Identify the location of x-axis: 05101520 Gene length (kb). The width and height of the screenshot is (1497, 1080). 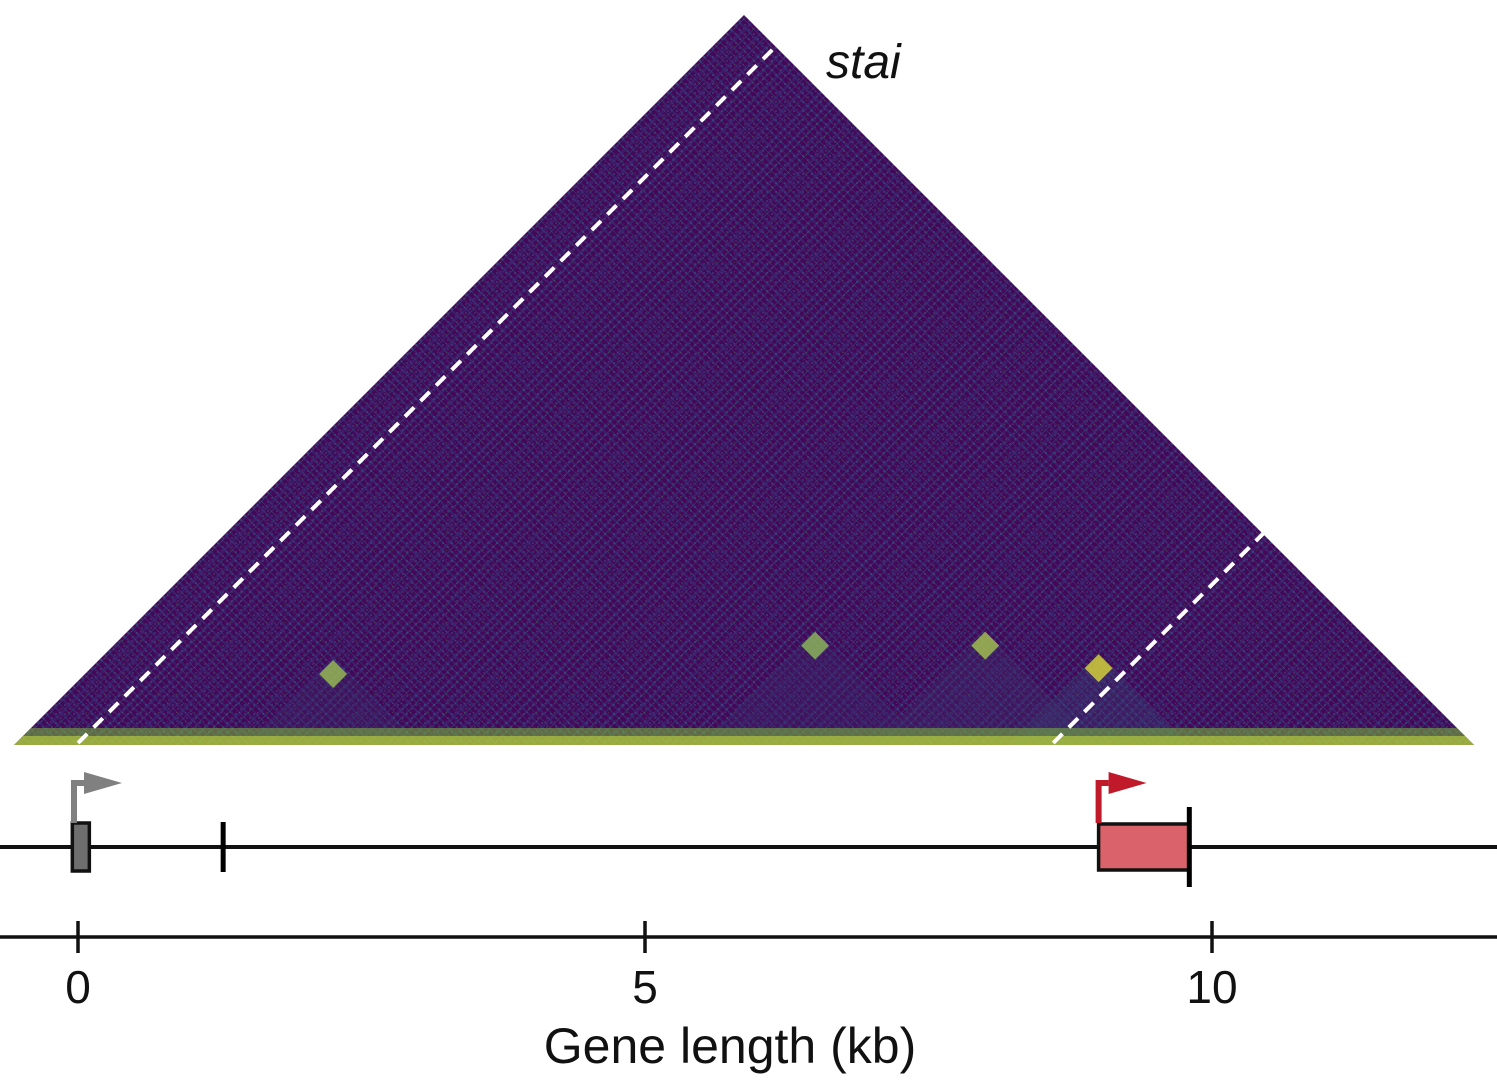
(748, 997).